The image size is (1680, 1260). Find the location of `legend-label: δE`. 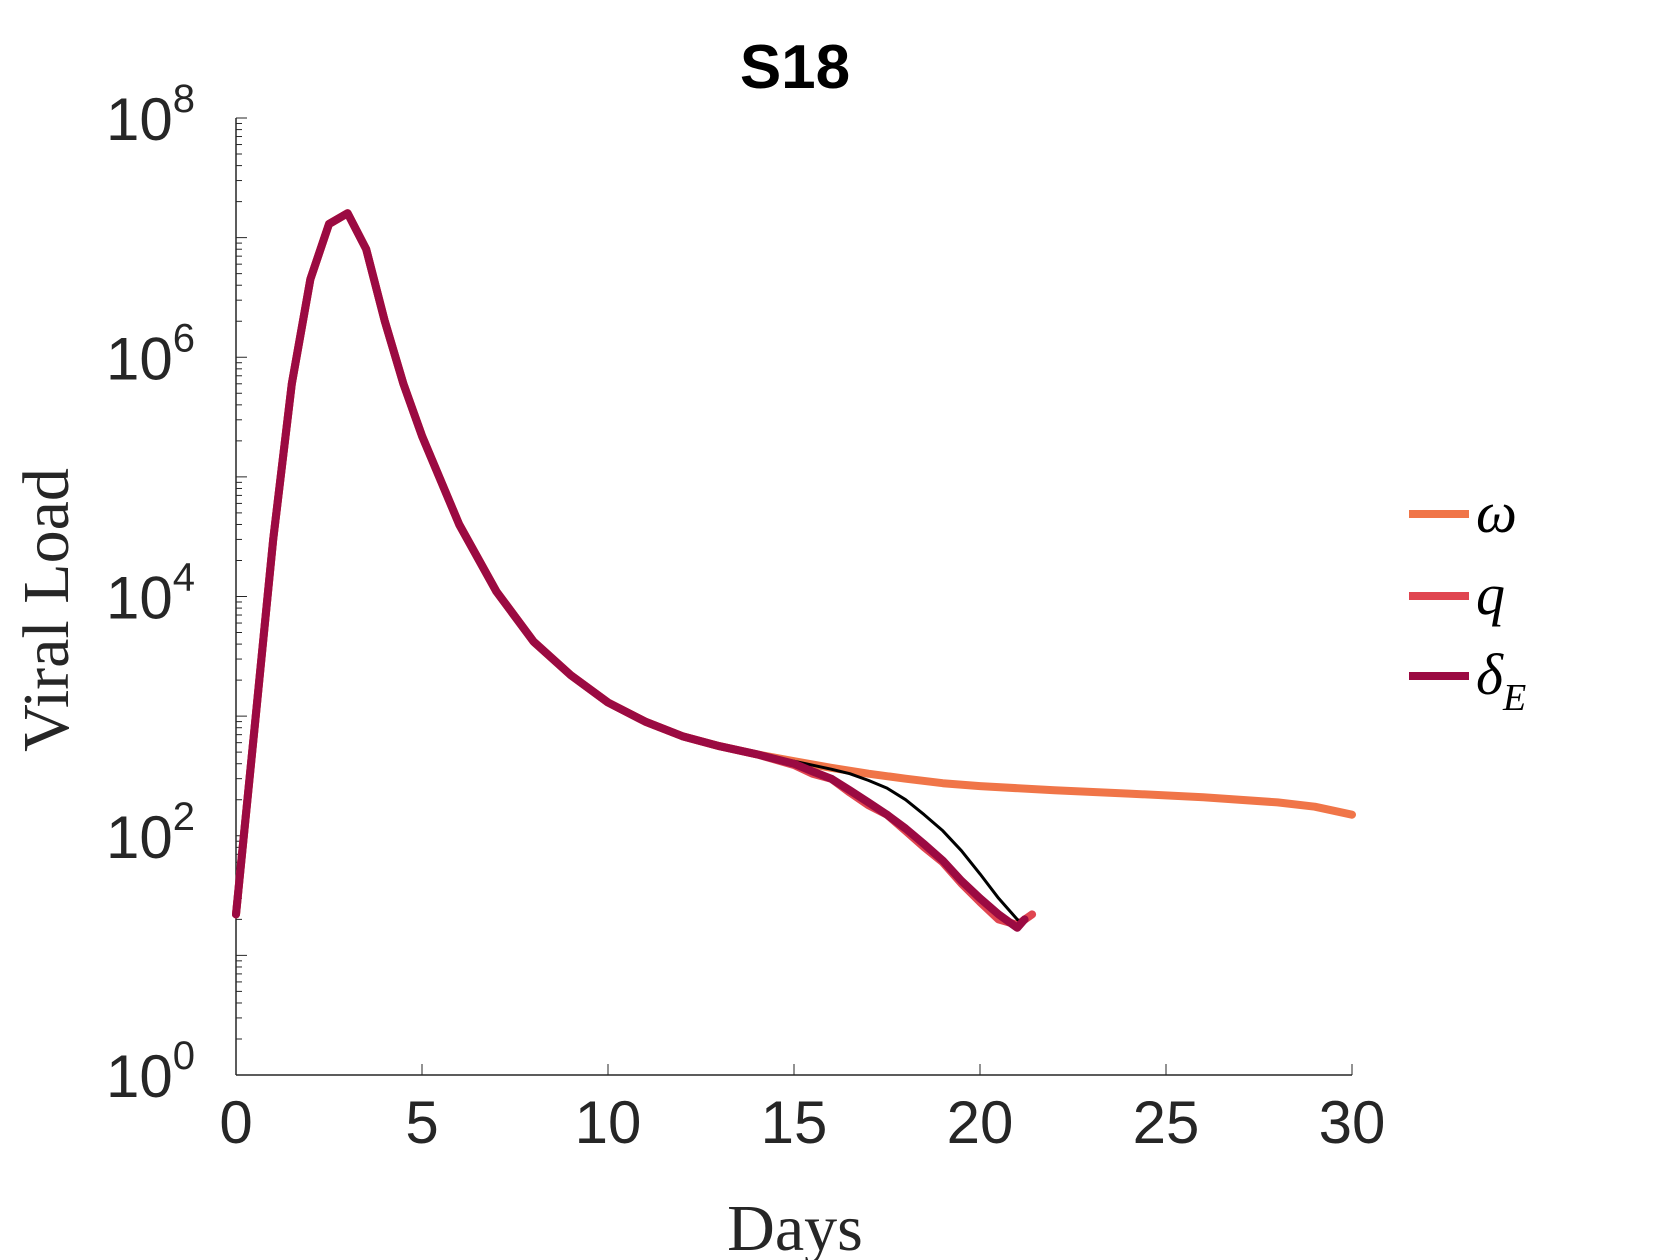

legend-label: δE is located at coordinates (1501, 680).